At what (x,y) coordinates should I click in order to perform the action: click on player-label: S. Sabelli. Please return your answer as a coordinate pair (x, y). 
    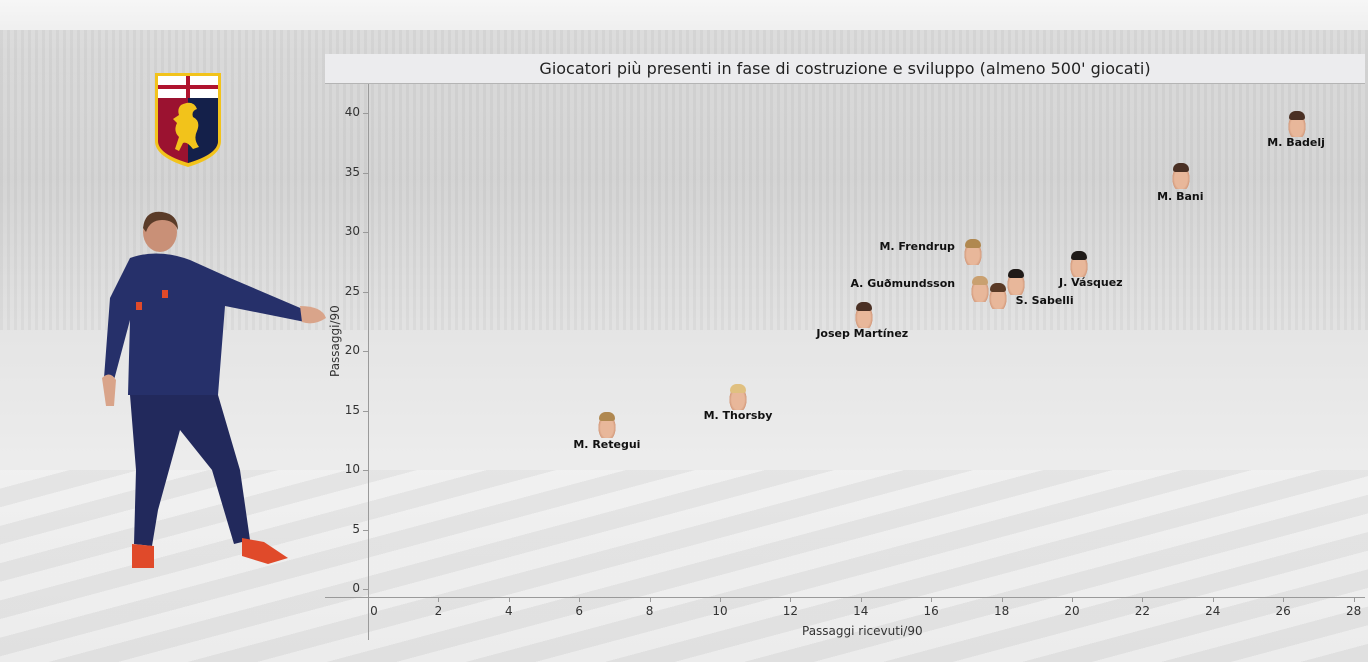
    Looking at the image, I should click on (1044, 300).